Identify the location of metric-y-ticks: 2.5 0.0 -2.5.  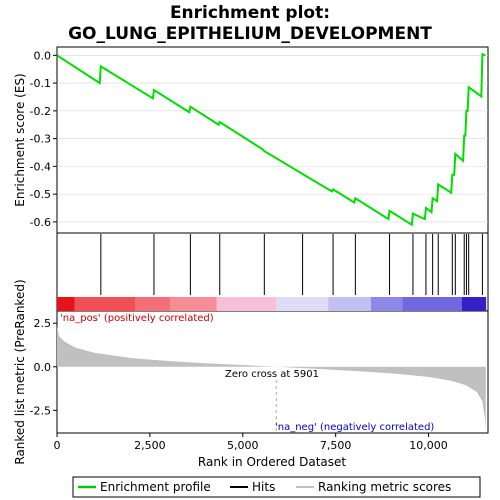
(43, 367).